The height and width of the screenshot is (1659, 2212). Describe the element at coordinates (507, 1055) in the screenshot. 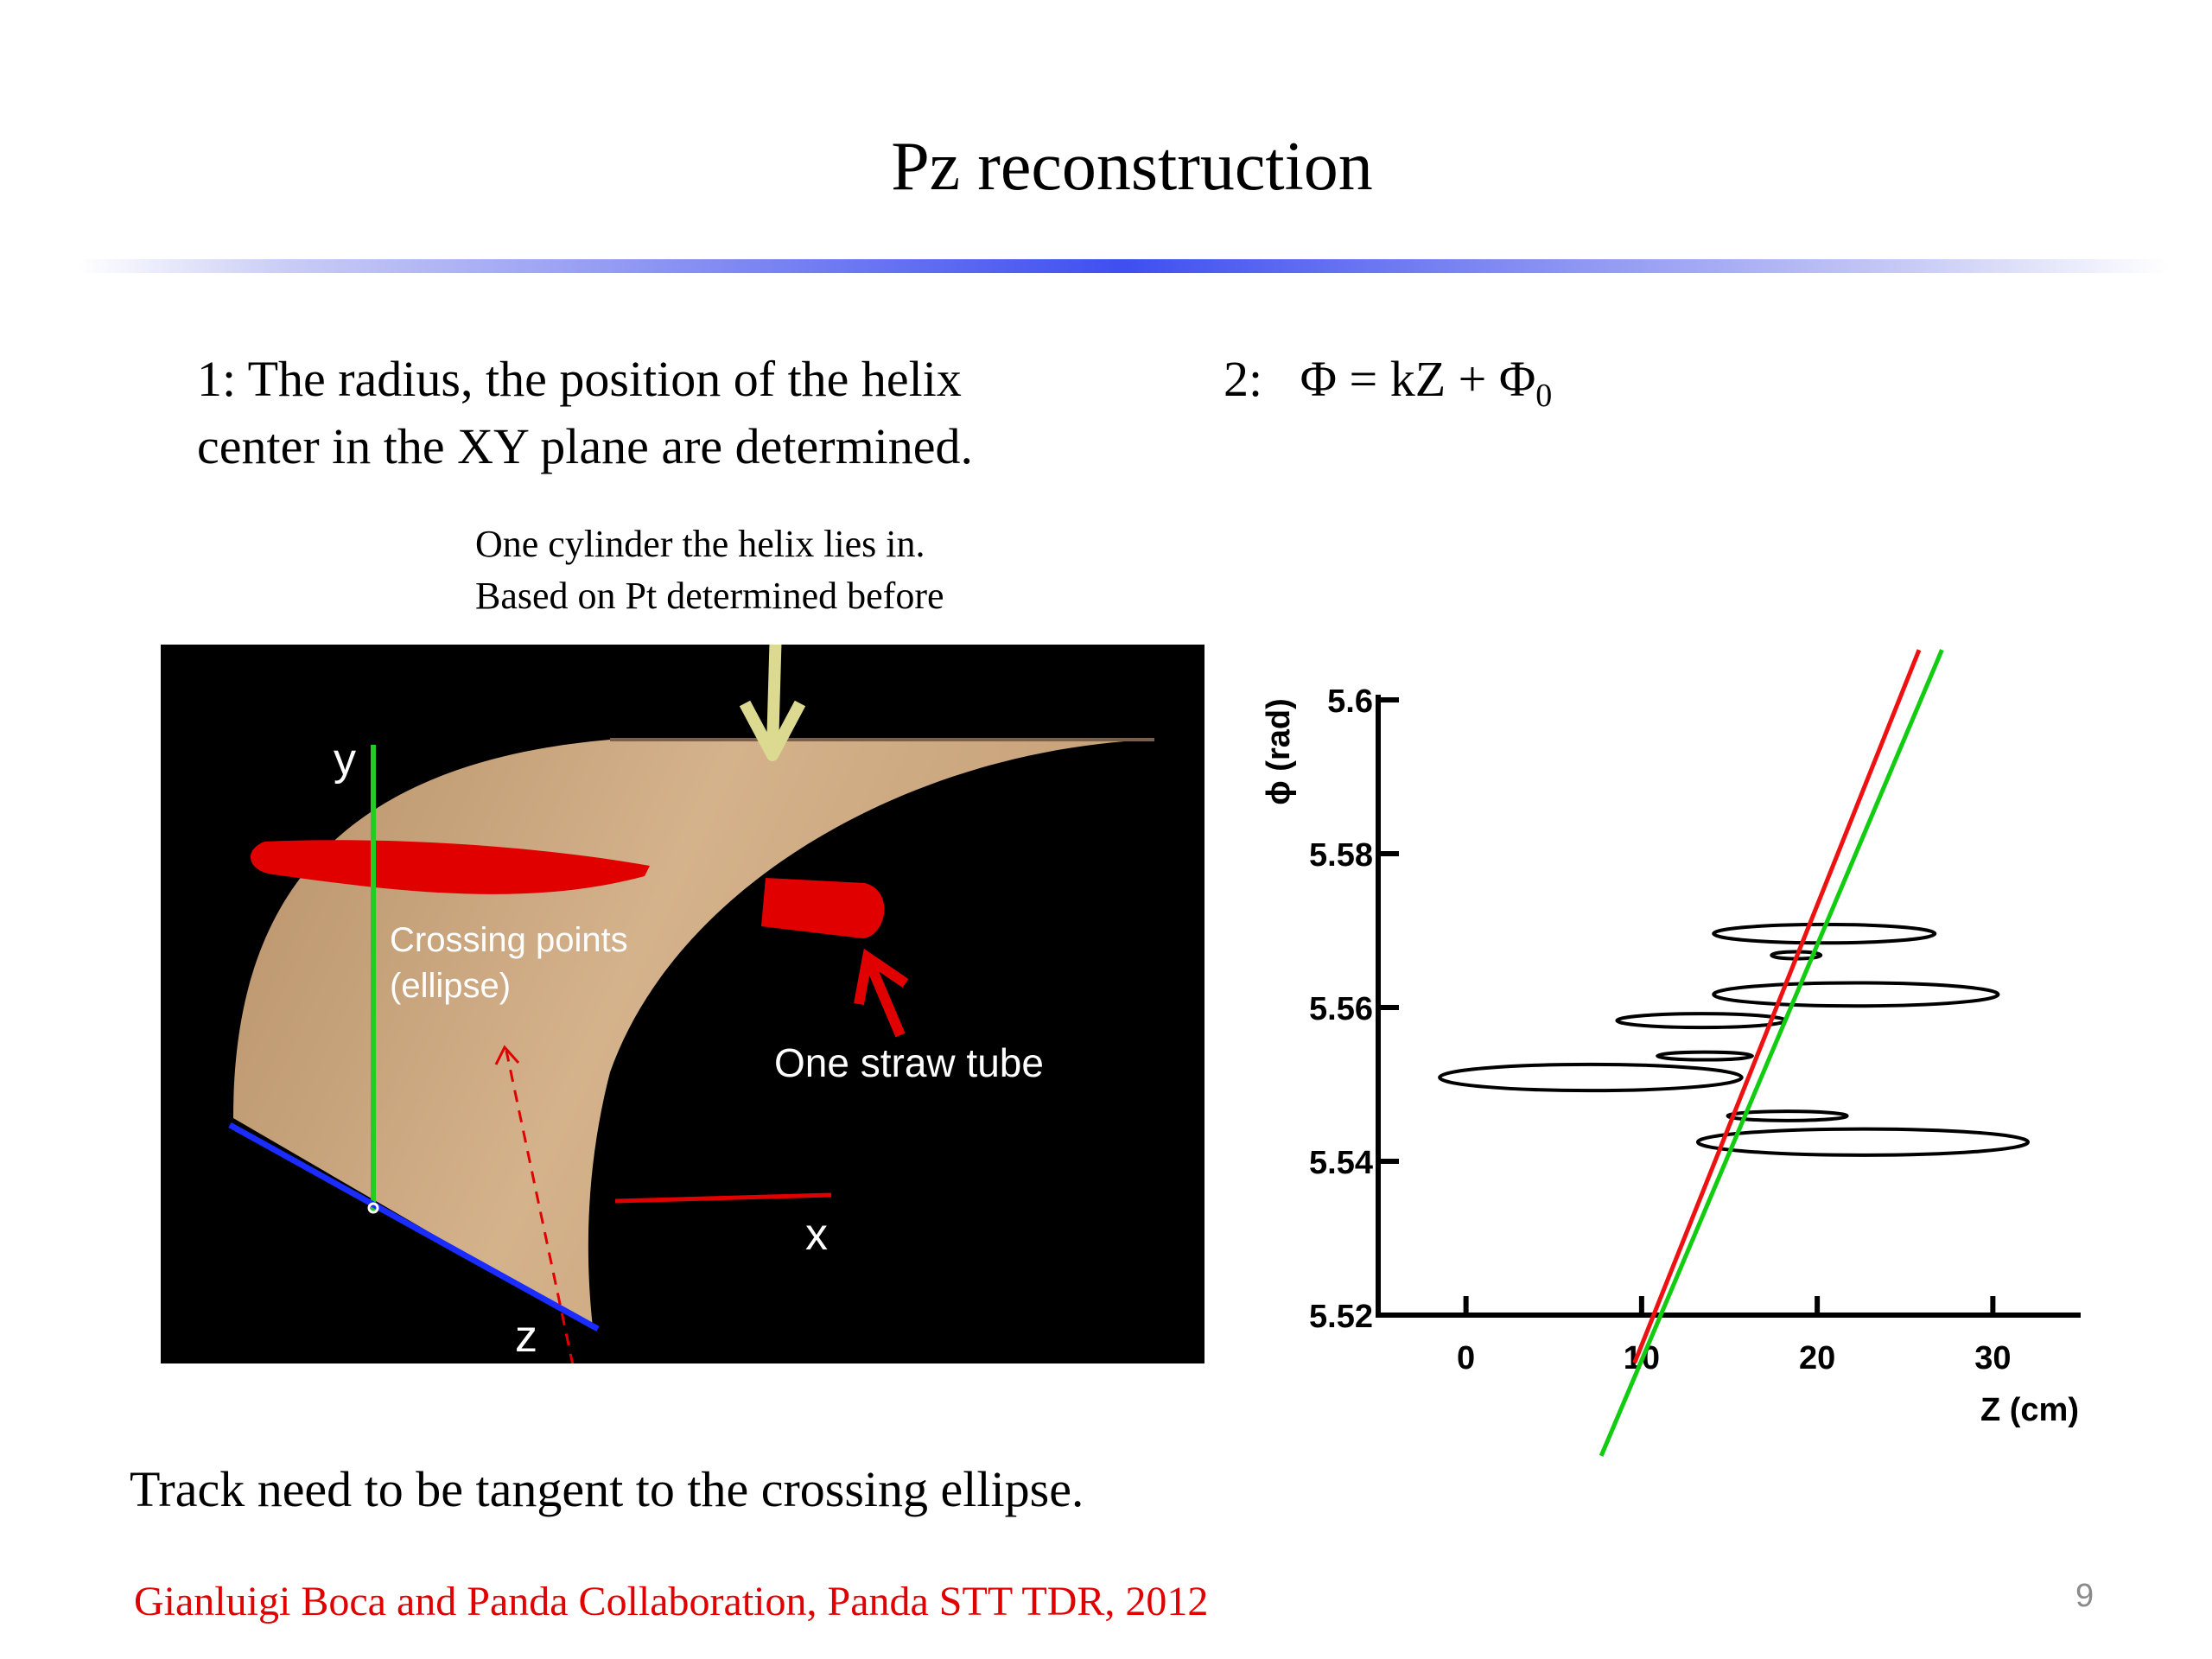

I see `crossing-pointer-head` at that location.